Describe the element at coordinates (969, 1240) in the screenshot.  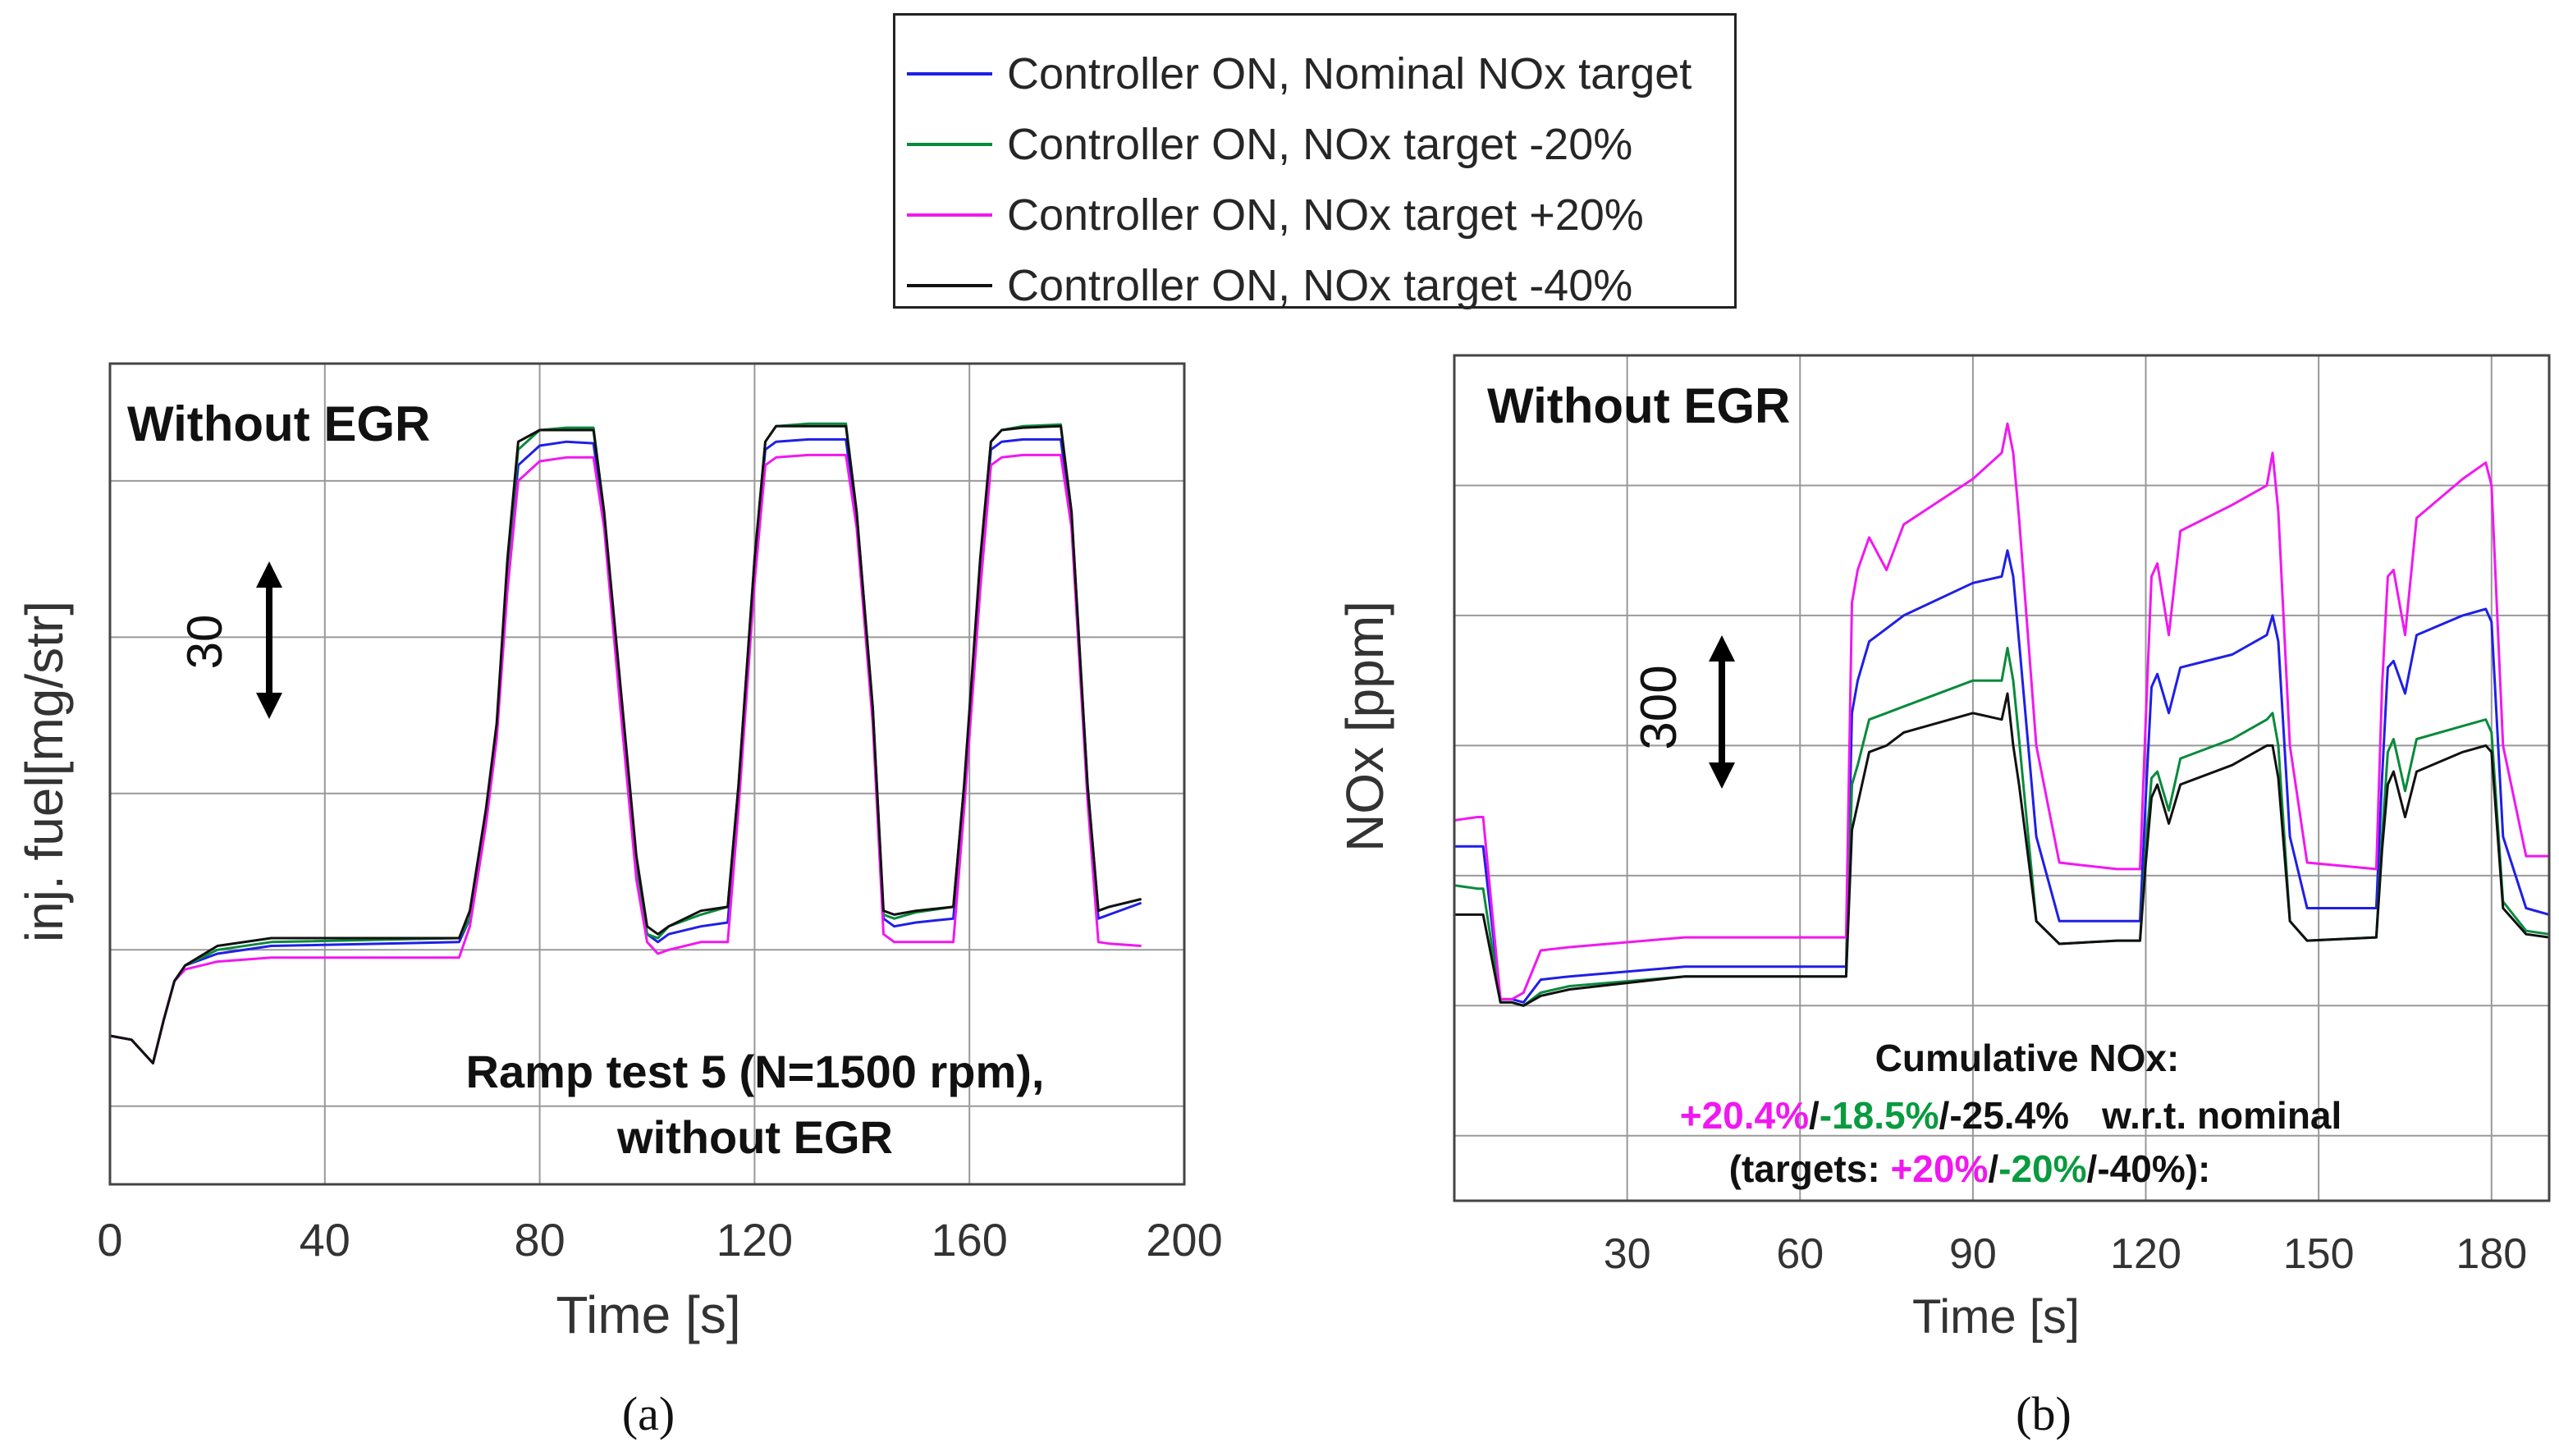
I see `x-tick-label-a-4: 160` at that location.